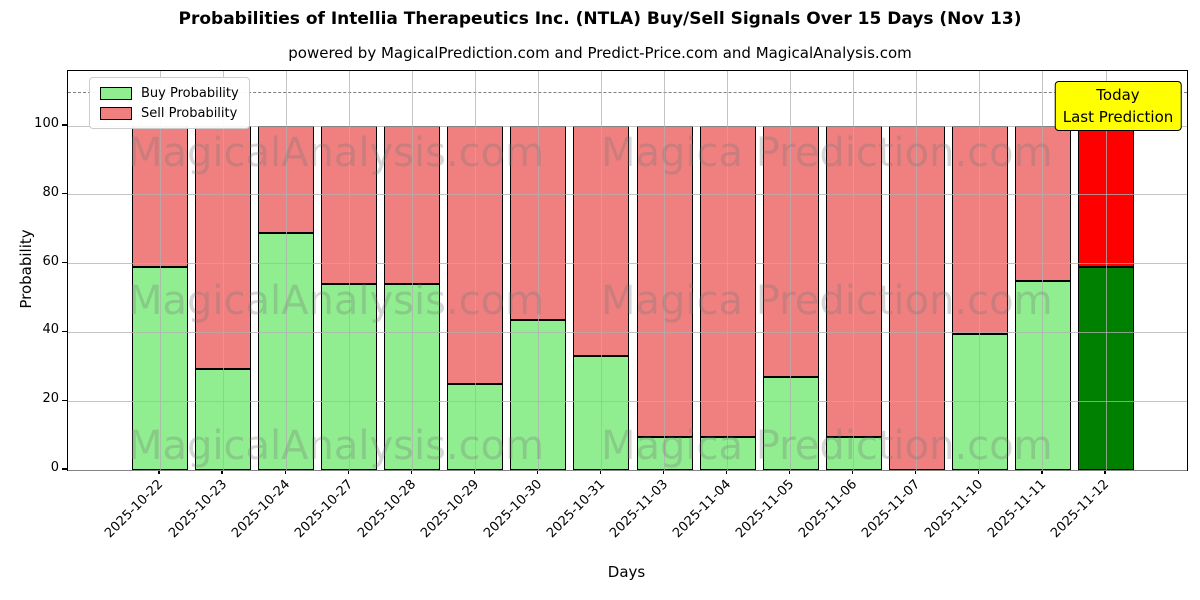 Image resolution: width=1200 pixels, height=600 pixels. What do you see at coordinates (1118, 117) in the screenshot?
I see `today-annotation-line2: Last Prediction` at bounding box center [1118, 117].